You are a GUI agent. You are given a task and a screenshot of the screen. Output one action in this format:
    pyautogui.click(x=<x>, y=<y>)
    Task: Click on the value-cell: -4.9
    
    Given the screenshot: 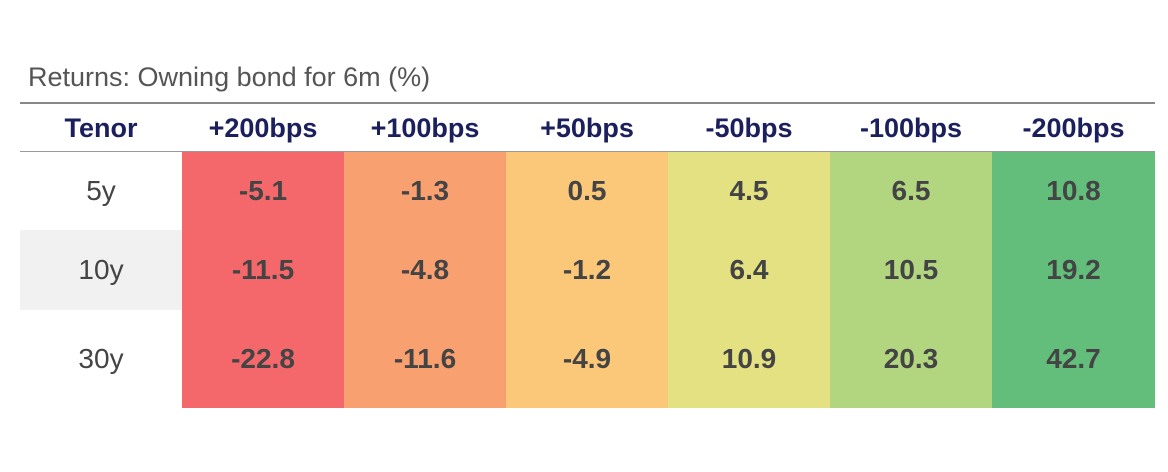 What is the action you would take?
    pyautogui.click(x=587, y=359)
    